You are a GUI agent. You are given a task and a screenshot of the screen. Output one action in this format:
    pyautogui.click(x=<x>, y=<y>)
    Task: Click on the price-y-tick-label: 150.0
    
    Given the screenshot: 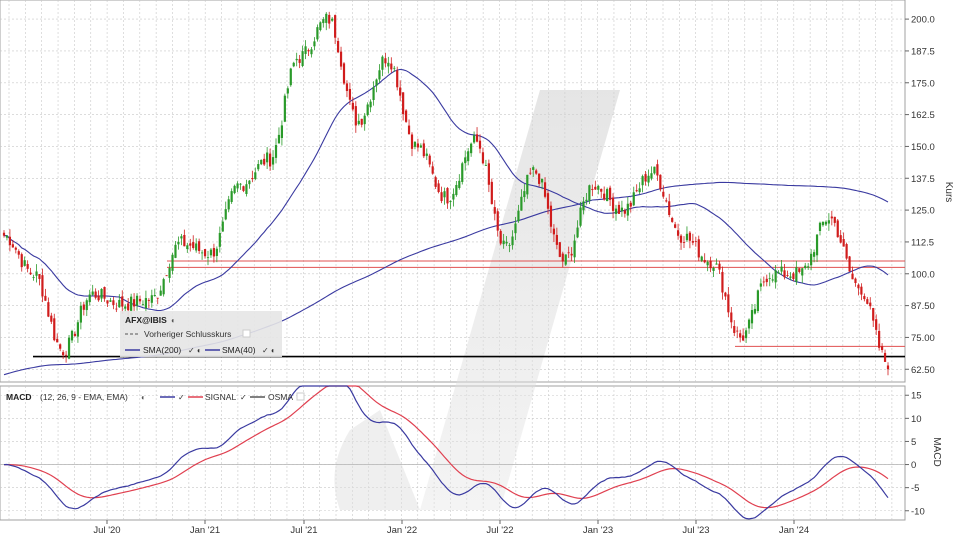 What is the action you would take?
    pyautogui.click(x=923, y=147)
    